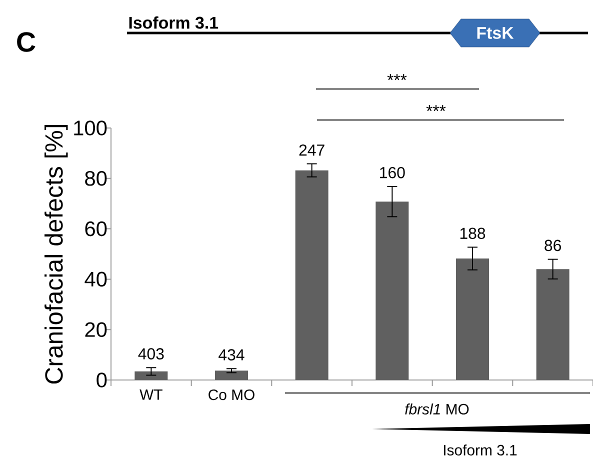 Image resolution: width=593 pixels, height=462 pixels. I want to click on annotation: 160, so click(392, 172).